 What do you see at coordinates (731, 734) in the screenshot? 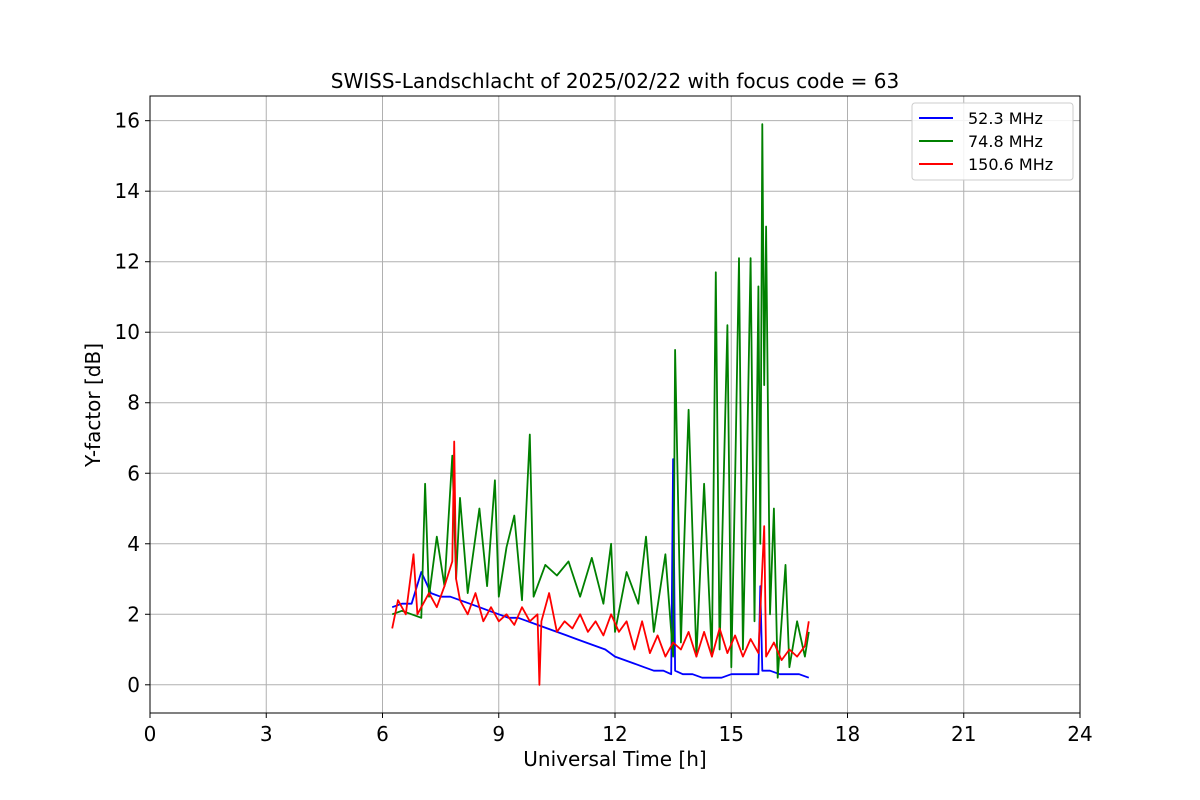
I see `x-tick-label: 15` at bounding box center [731, 734].